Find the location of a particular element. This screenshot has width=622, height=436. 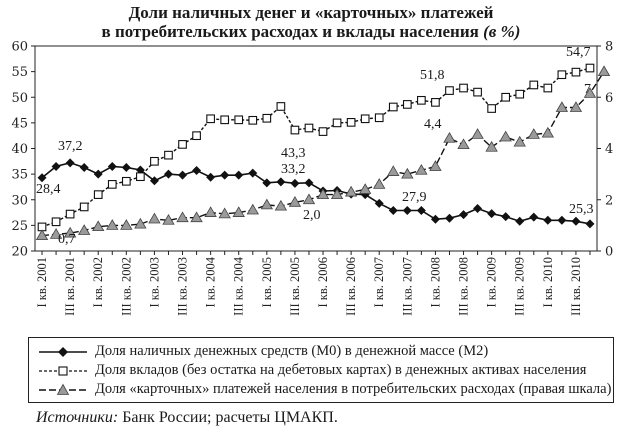

right-axis-tick-label: 6 is located at coordinates (609, 98).